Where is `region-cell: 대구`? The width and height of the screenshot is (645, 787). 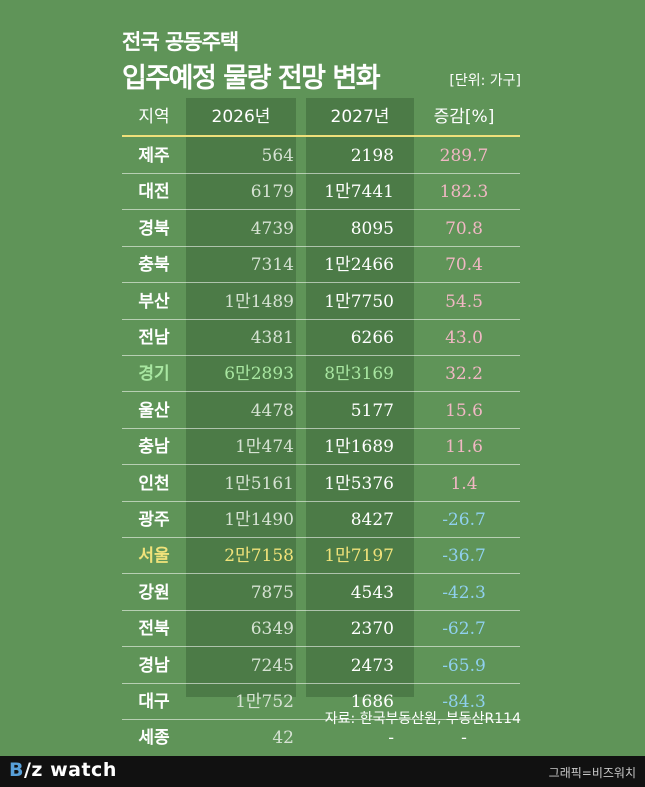
region-cell: 대구 is located at coordinates (154, 702).